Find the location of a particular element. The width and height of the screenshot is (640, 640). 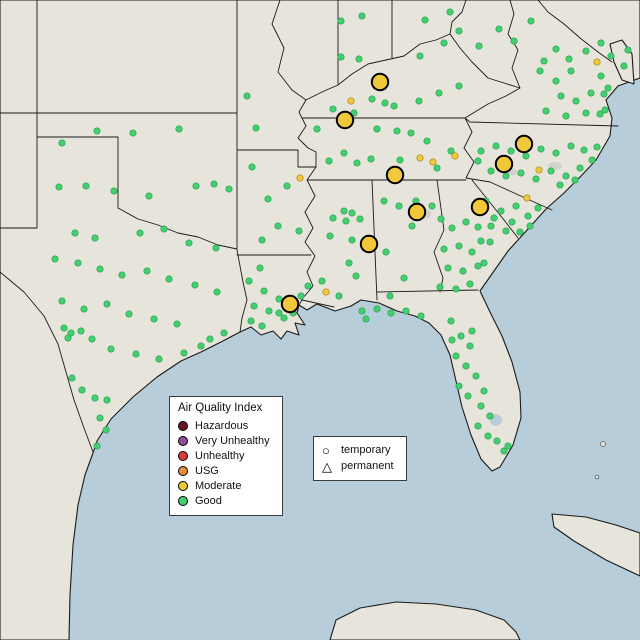

legend-item-usg: USG is located at coordinates (224, 470).